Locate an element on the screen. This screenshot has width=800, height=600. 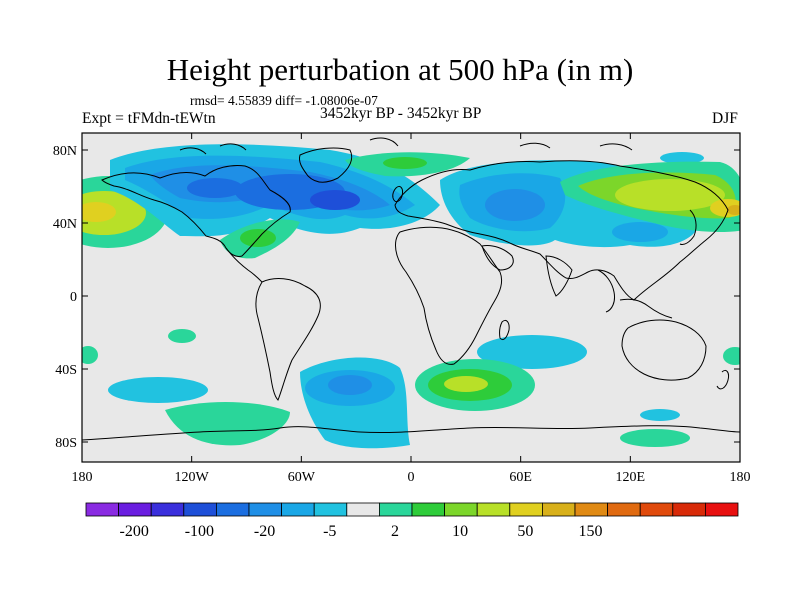
lat-tick-label: 40S is located at coordinates (66, 370).